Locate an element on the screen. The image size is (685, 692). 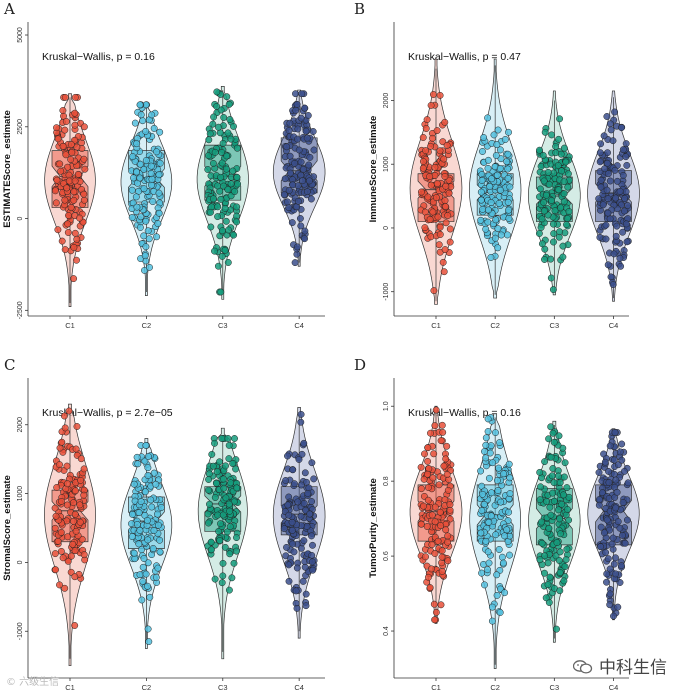
x-tick-label: C2 is located at coordinates (147, 687).